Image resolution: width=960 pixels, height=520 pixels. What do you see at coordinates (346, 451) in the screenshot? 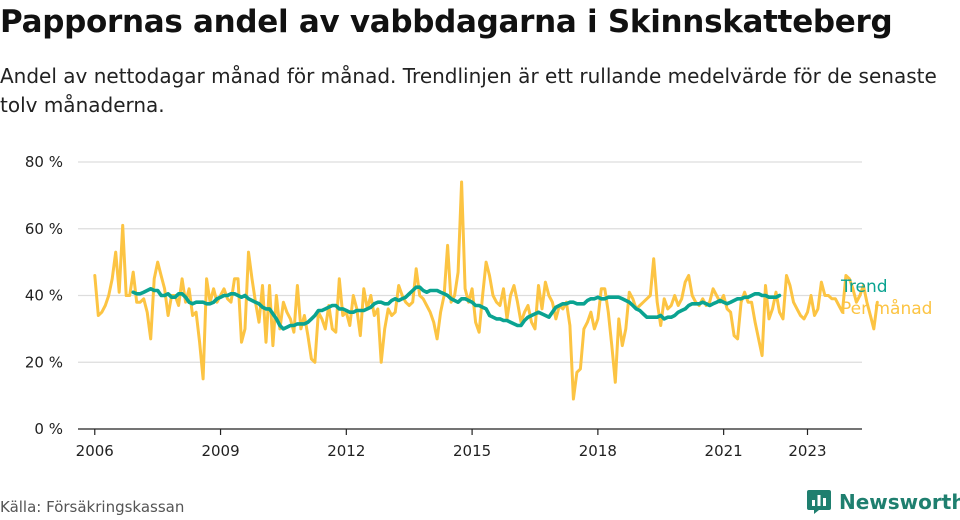
I see `x-tick-label: 2012` at bounding box center [346, 451].